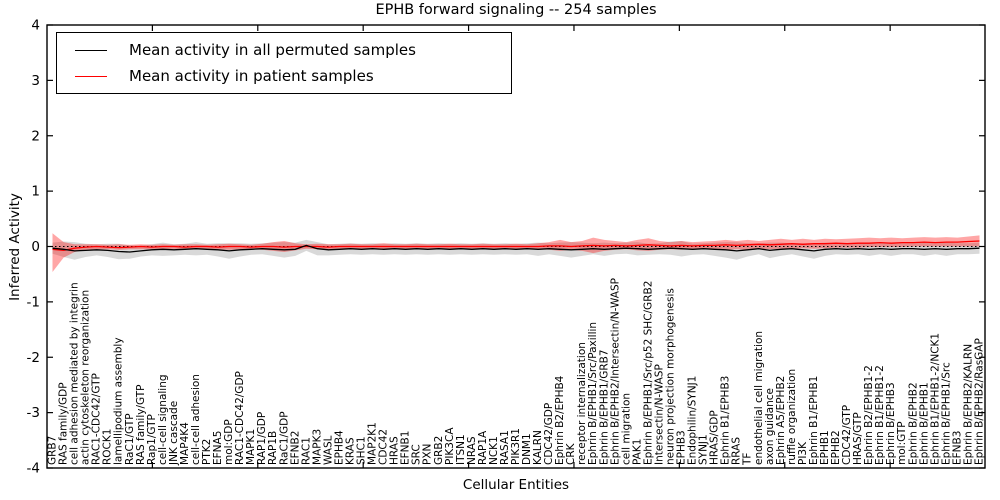  What do you see at coordinates (306, 451) in the screenshot?
I see `x-tick-label: RAC1` at bounding box center [306, 451].